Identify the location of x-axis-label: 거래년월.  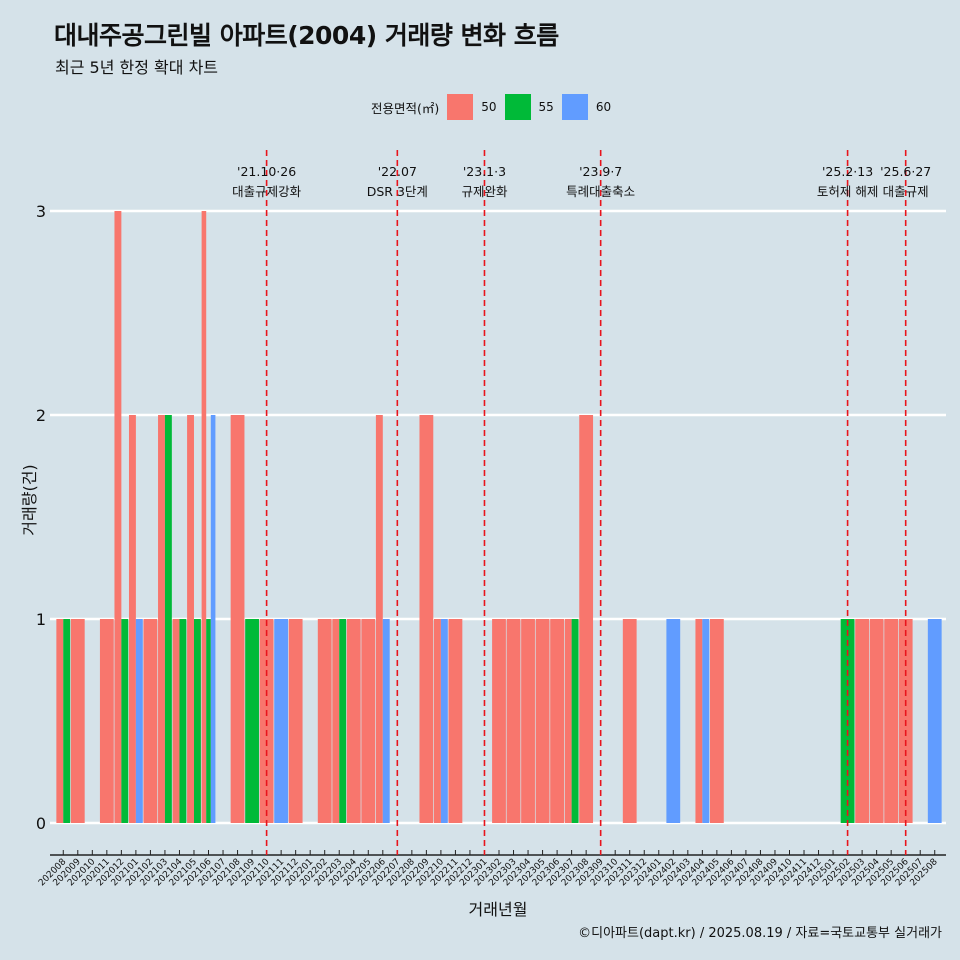
(498, 909).